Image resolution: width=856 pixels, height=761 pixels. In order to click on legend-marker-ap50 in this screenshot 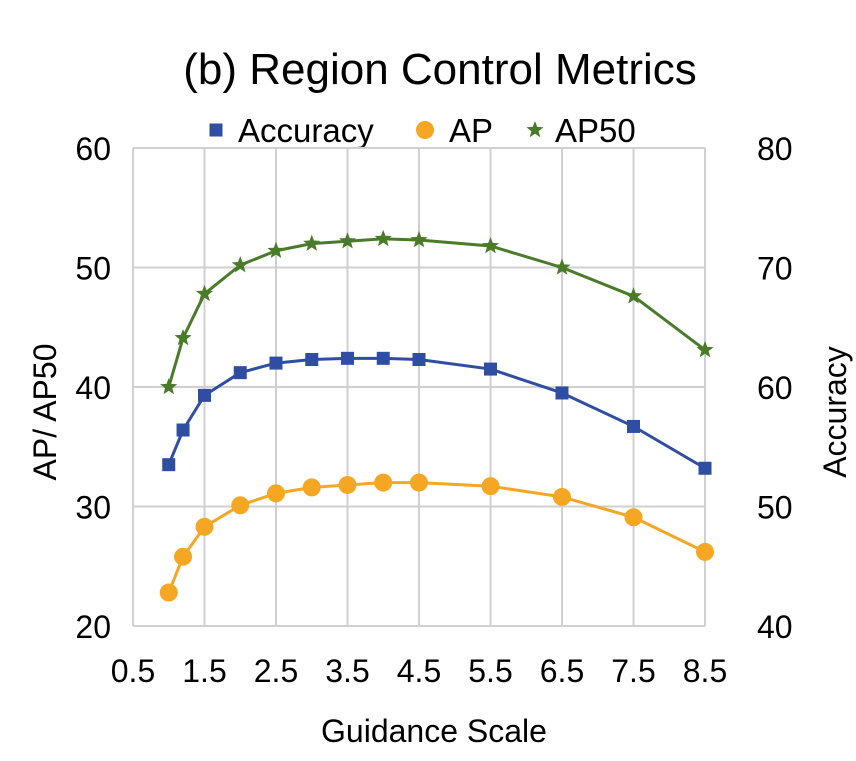, I will do `click(535, 129)`.